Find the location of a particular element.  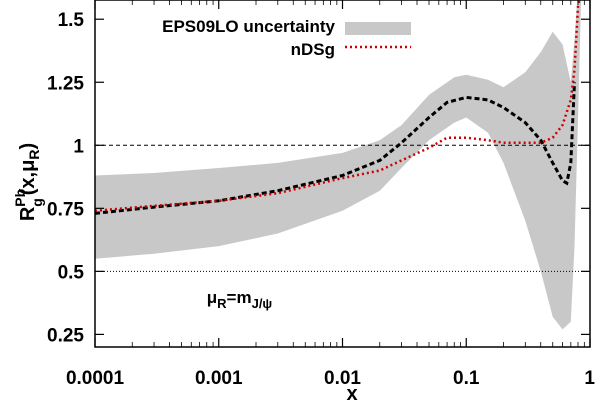

legend-label-band: EPS09LO uncertainty is located at coordinates (248, 26).